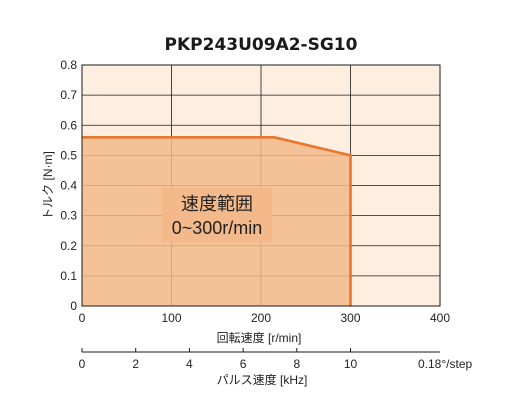  What do you see at coordinates (259, 337) in the screenshot?
I see `x-axis-label: 回転速度 [r/min]` at bounding box center [259, 337].